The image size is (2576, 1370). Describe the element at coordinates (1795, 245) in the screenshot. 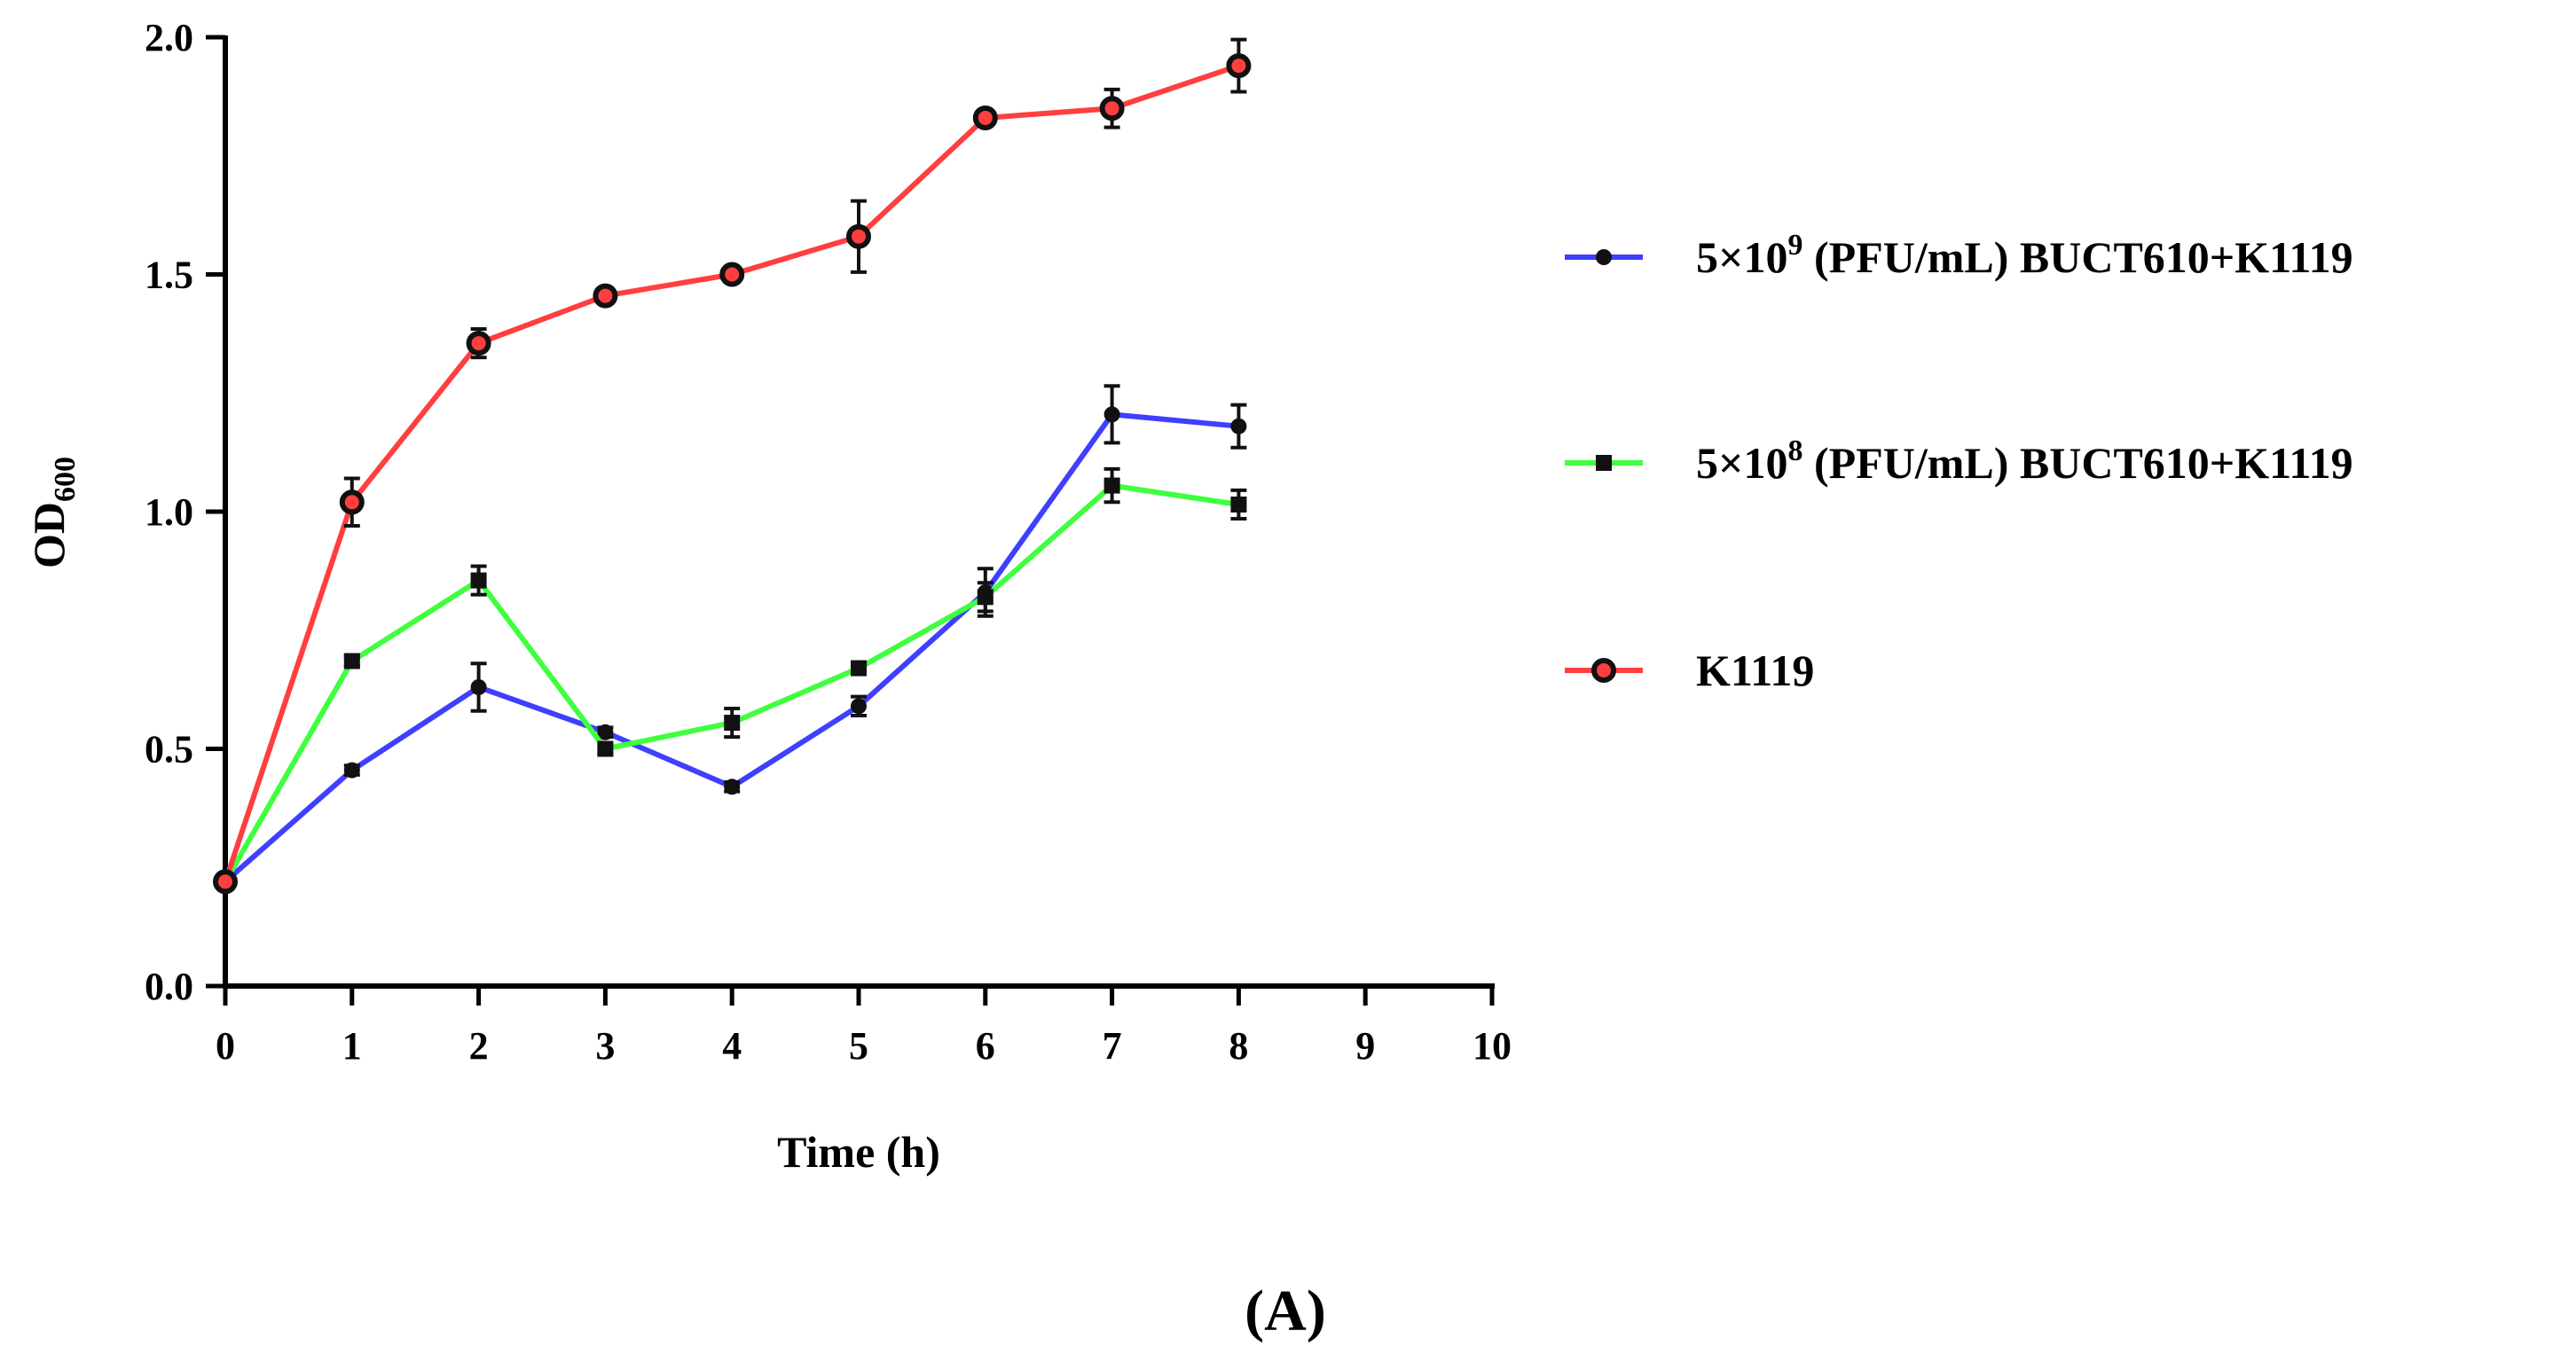

I see `legend-label-0-superscript: 9` at that location.